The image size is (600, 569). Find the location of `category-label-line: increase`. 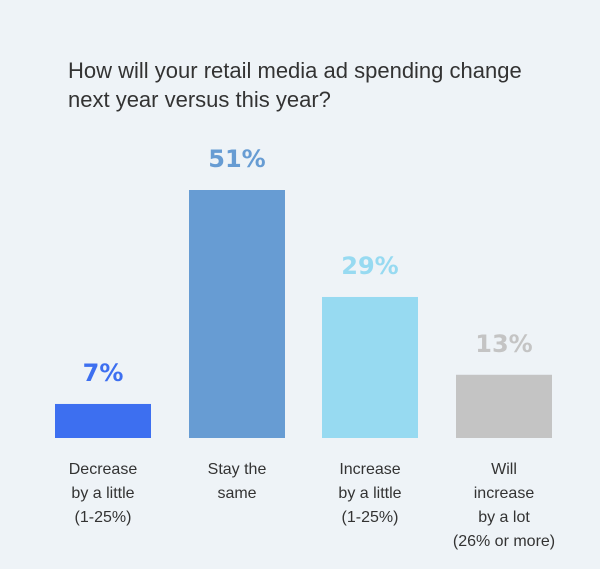

category-label-line: increase is located at coordinates (504, 493).